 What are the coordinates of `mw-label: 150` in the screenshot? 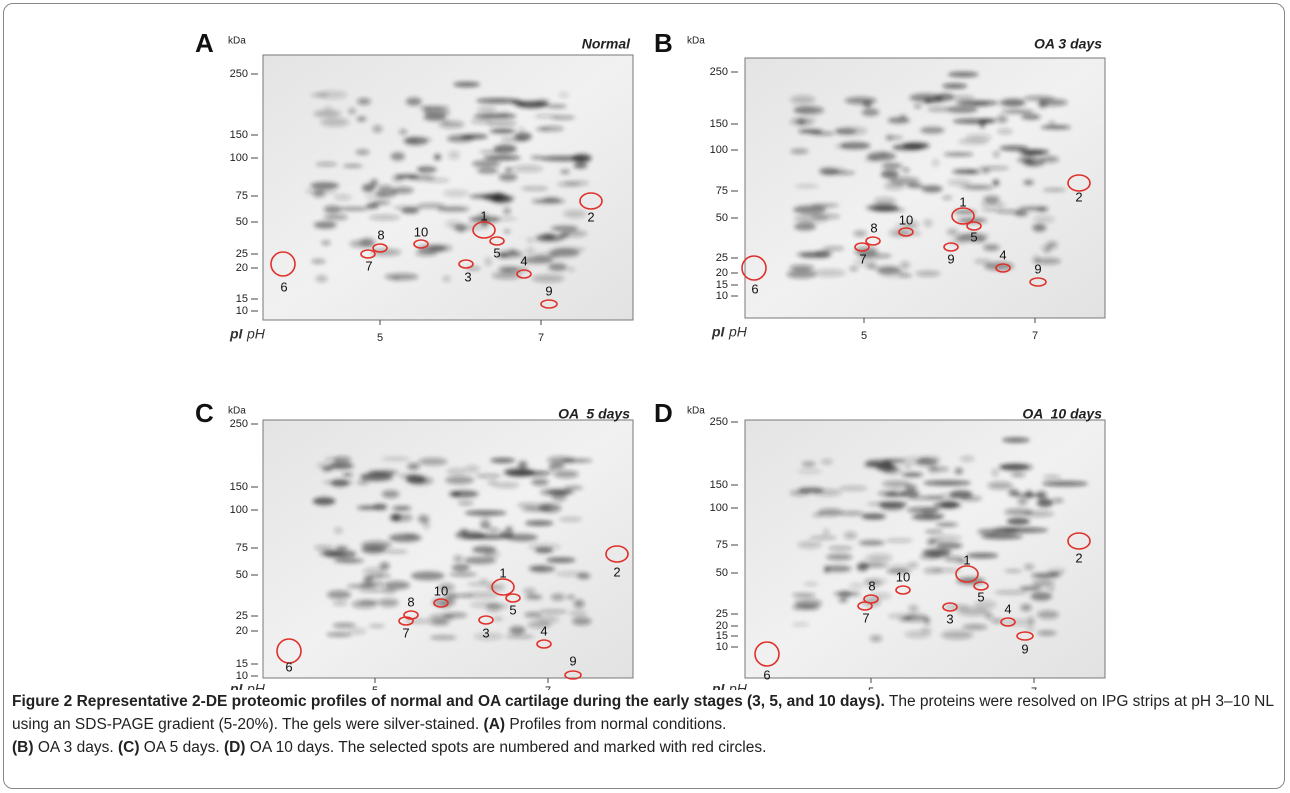 It's located at (719, 485).